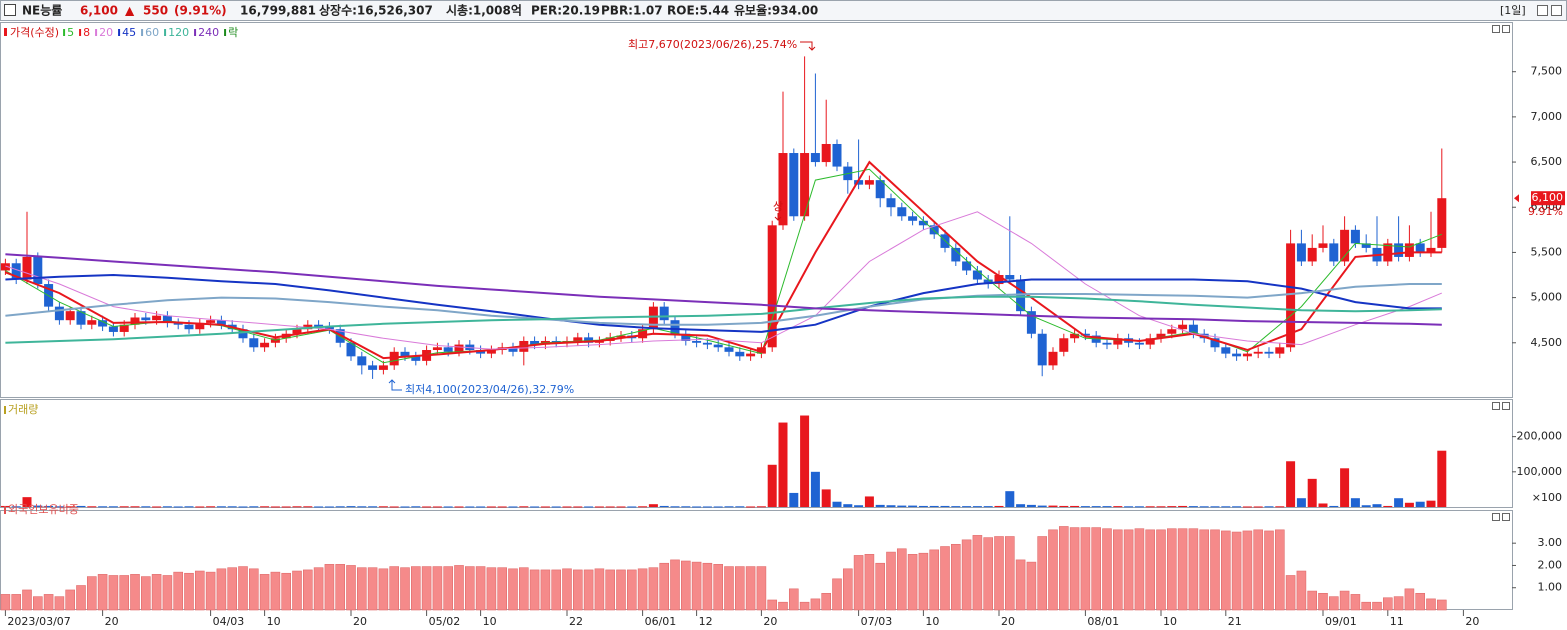 Image resolution: width=1567 pixels, height=630 pixels. What do you see at coordinates (1540, 471) in the screenshot?
I see `y-tick-label: 100,000` at bounding box center [1540, 471].